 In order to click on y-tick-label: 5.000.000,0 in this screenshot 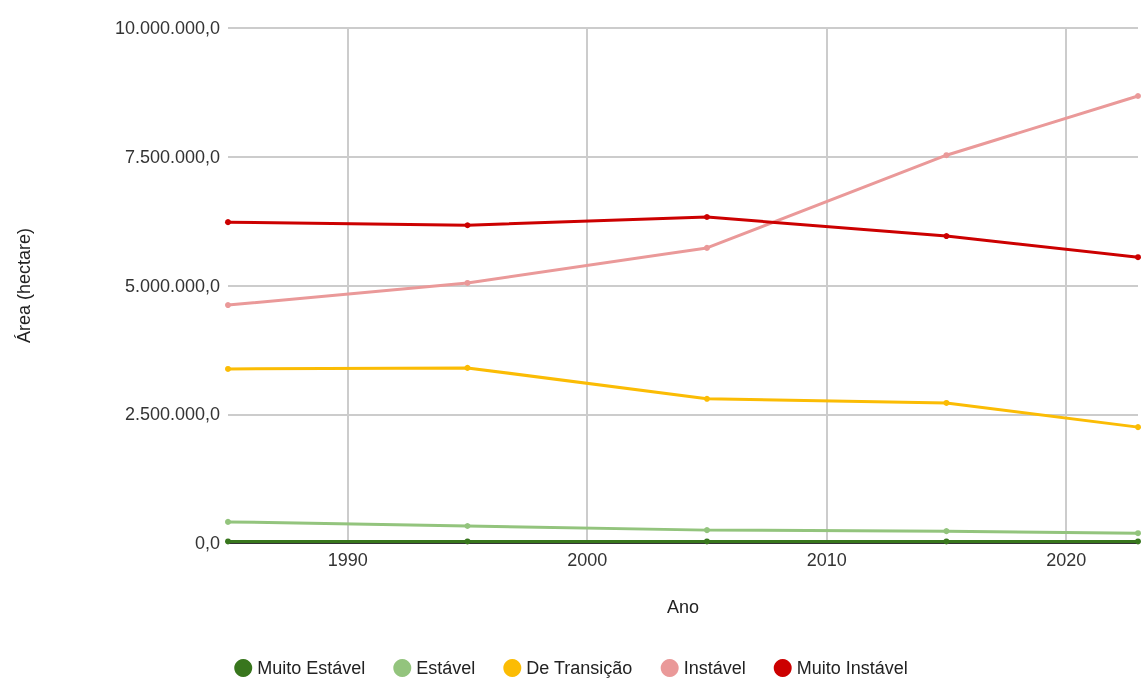, I will do `click(172, 285)`.